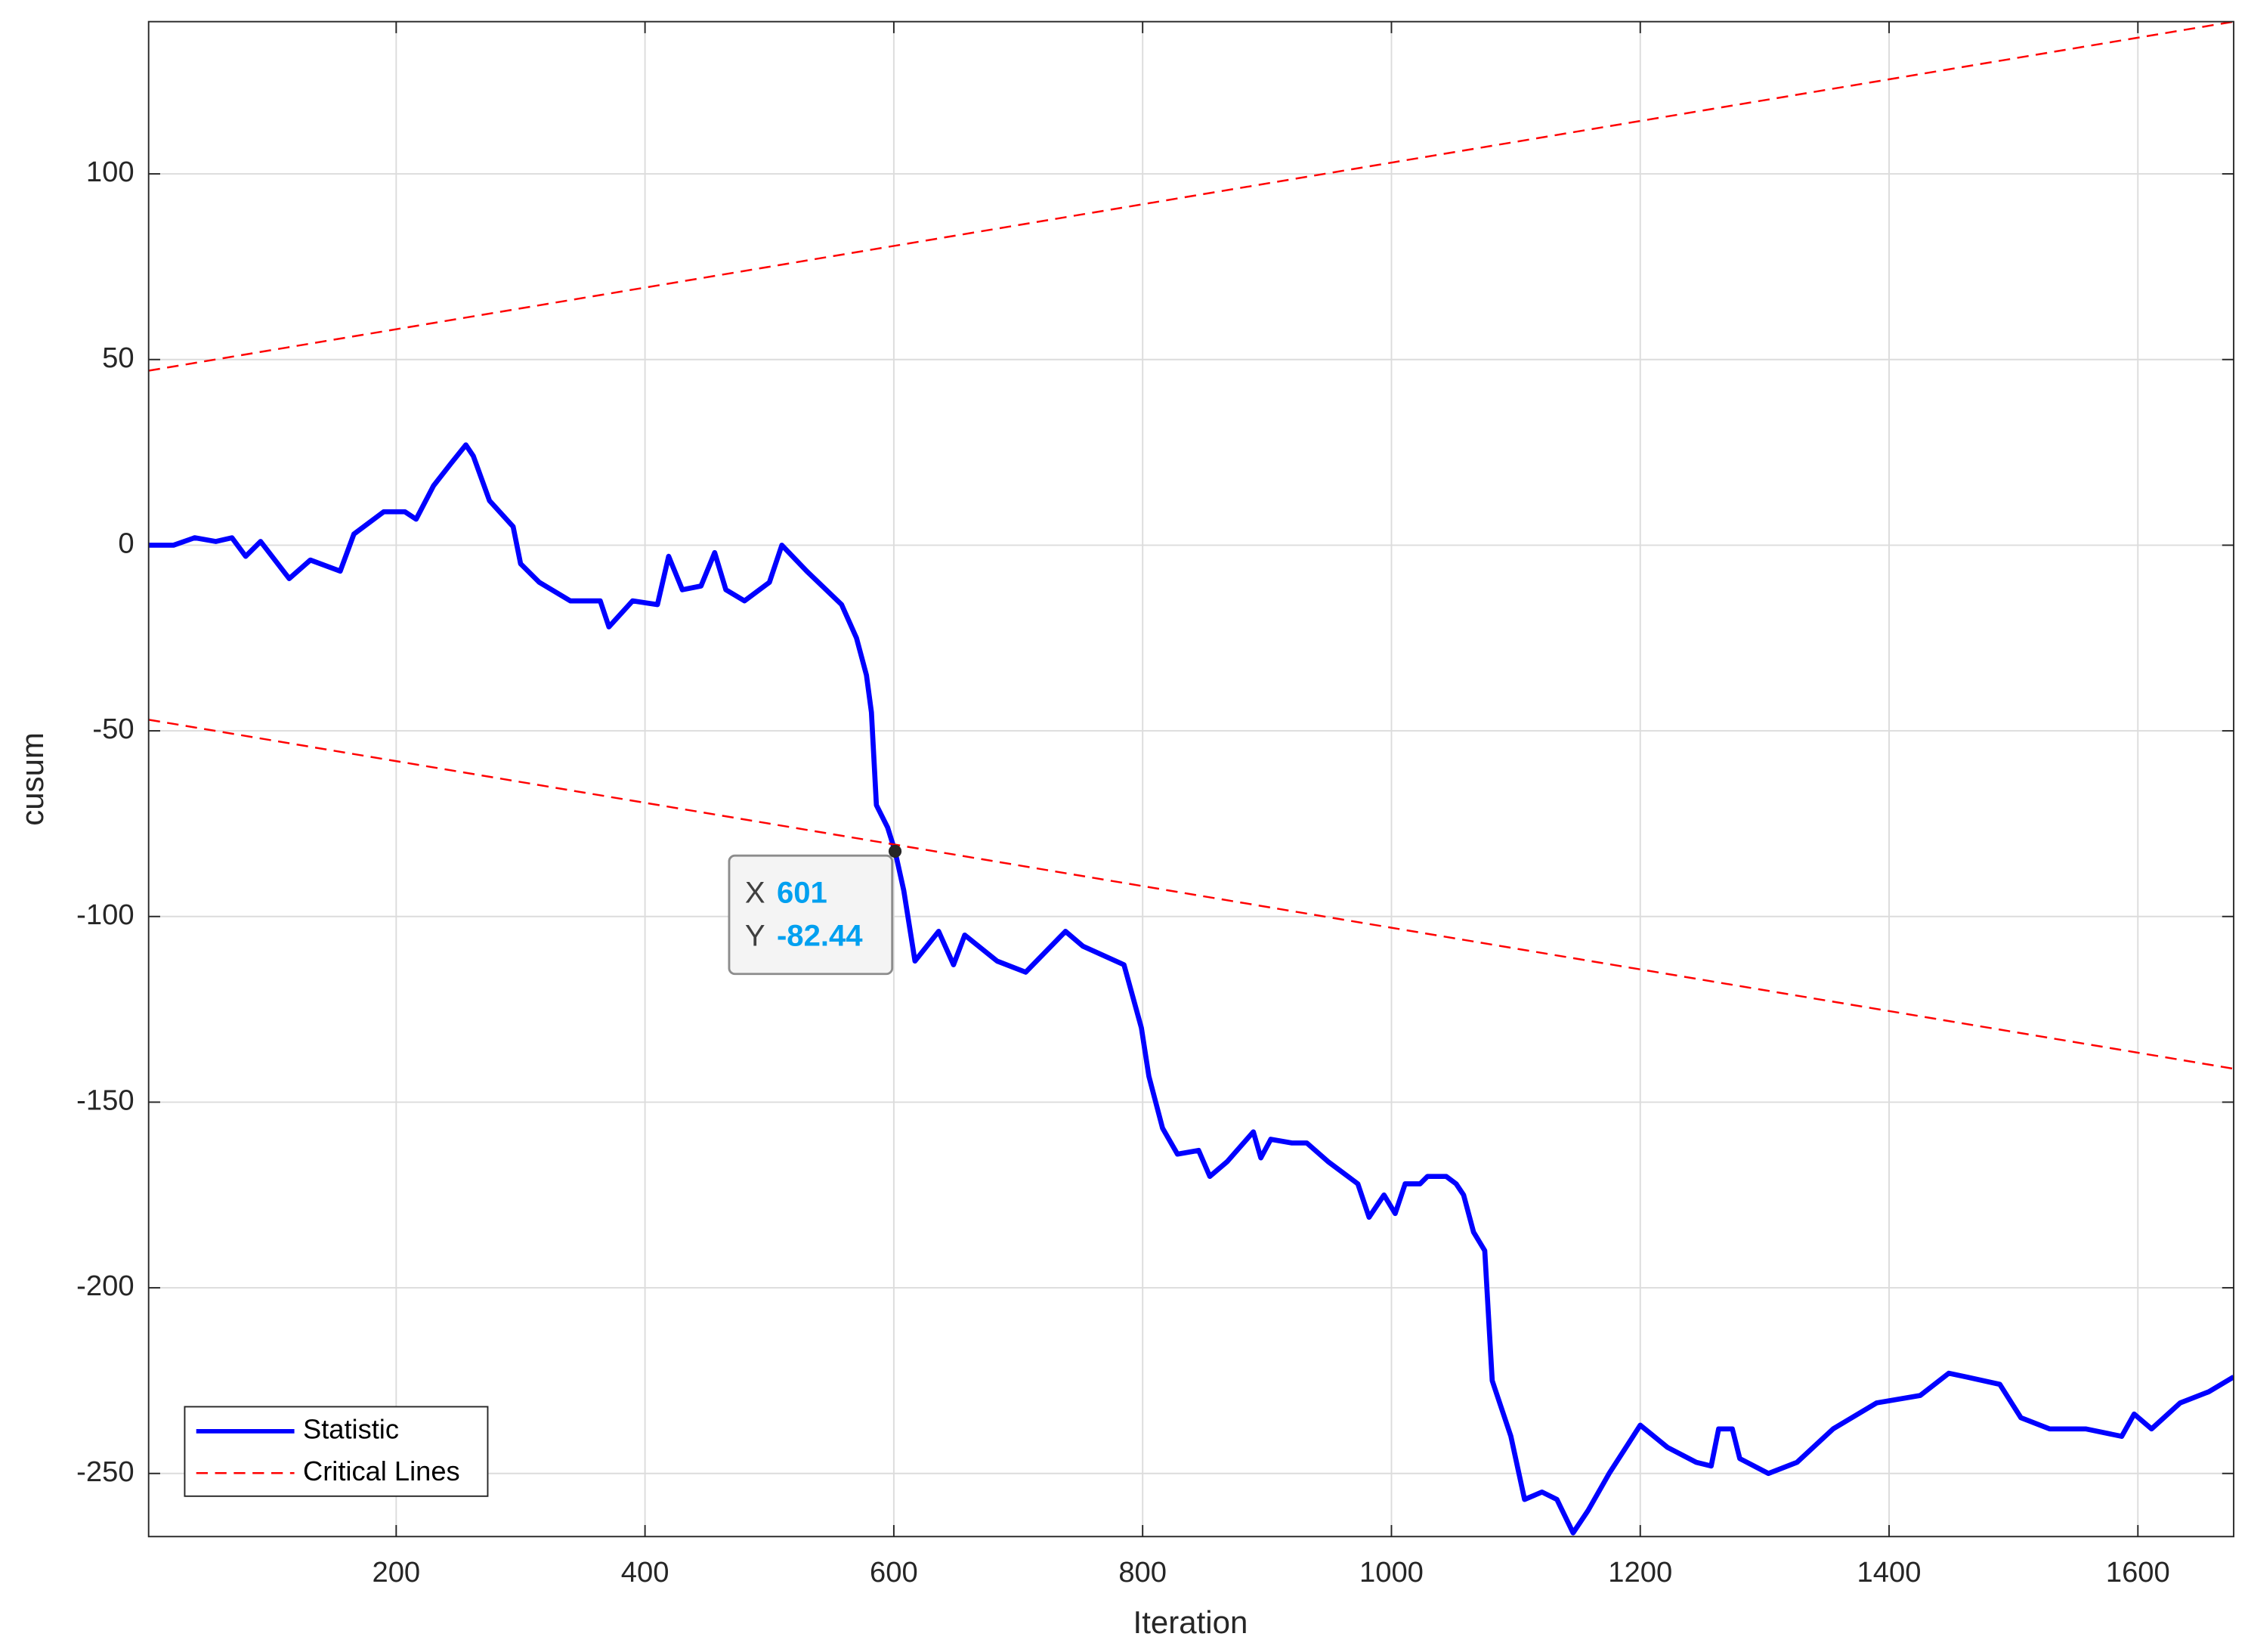  I want to click on y-tick-label: -50, so click(113, 729).